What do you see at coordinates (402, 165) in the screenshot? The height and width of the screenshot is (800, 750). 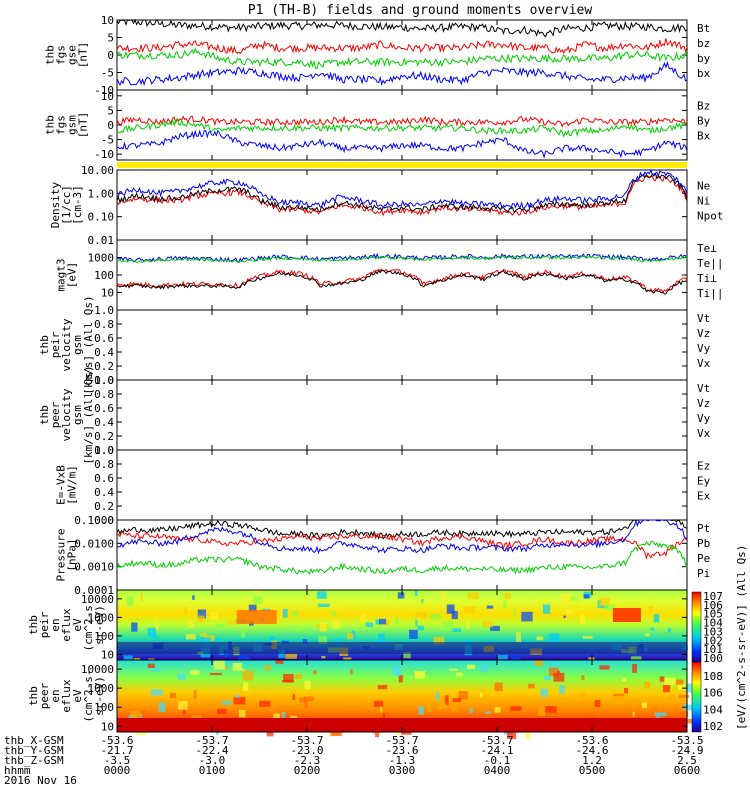 I see `yellow-flag-bar` at bounding box center [402, 165].